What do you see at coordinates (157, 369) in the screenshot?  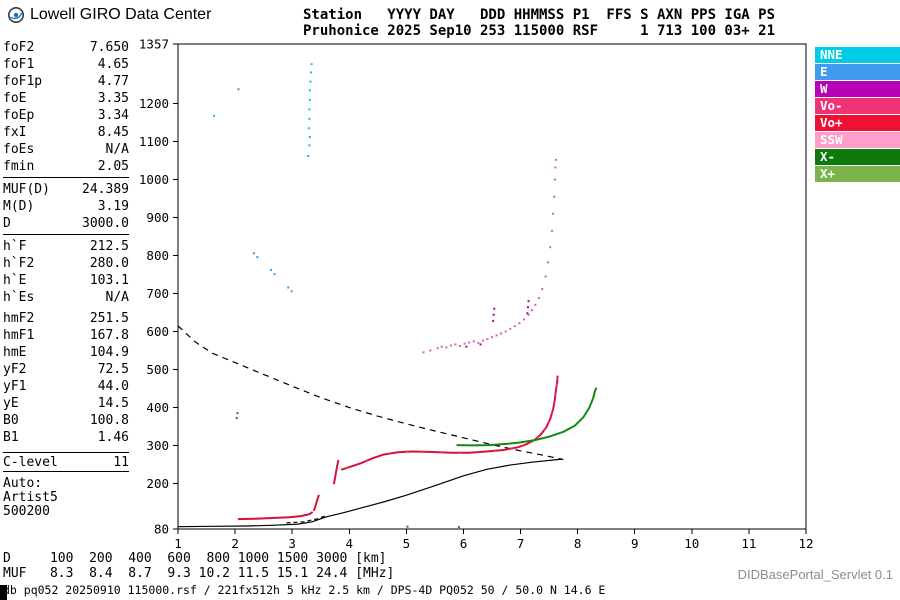 I see `y-tick-label: 500` at bounding box center [157, 369].